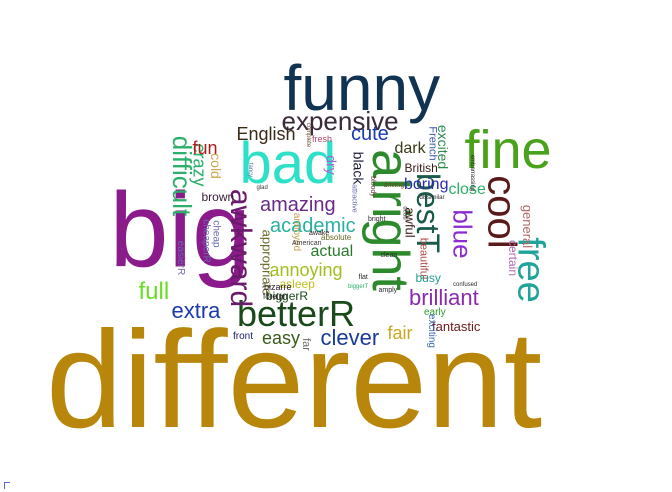  What do you see at coordinates (322, 138) in the screenshot?
I see `cloud-word: fresh` at bounding box center [322, 138].